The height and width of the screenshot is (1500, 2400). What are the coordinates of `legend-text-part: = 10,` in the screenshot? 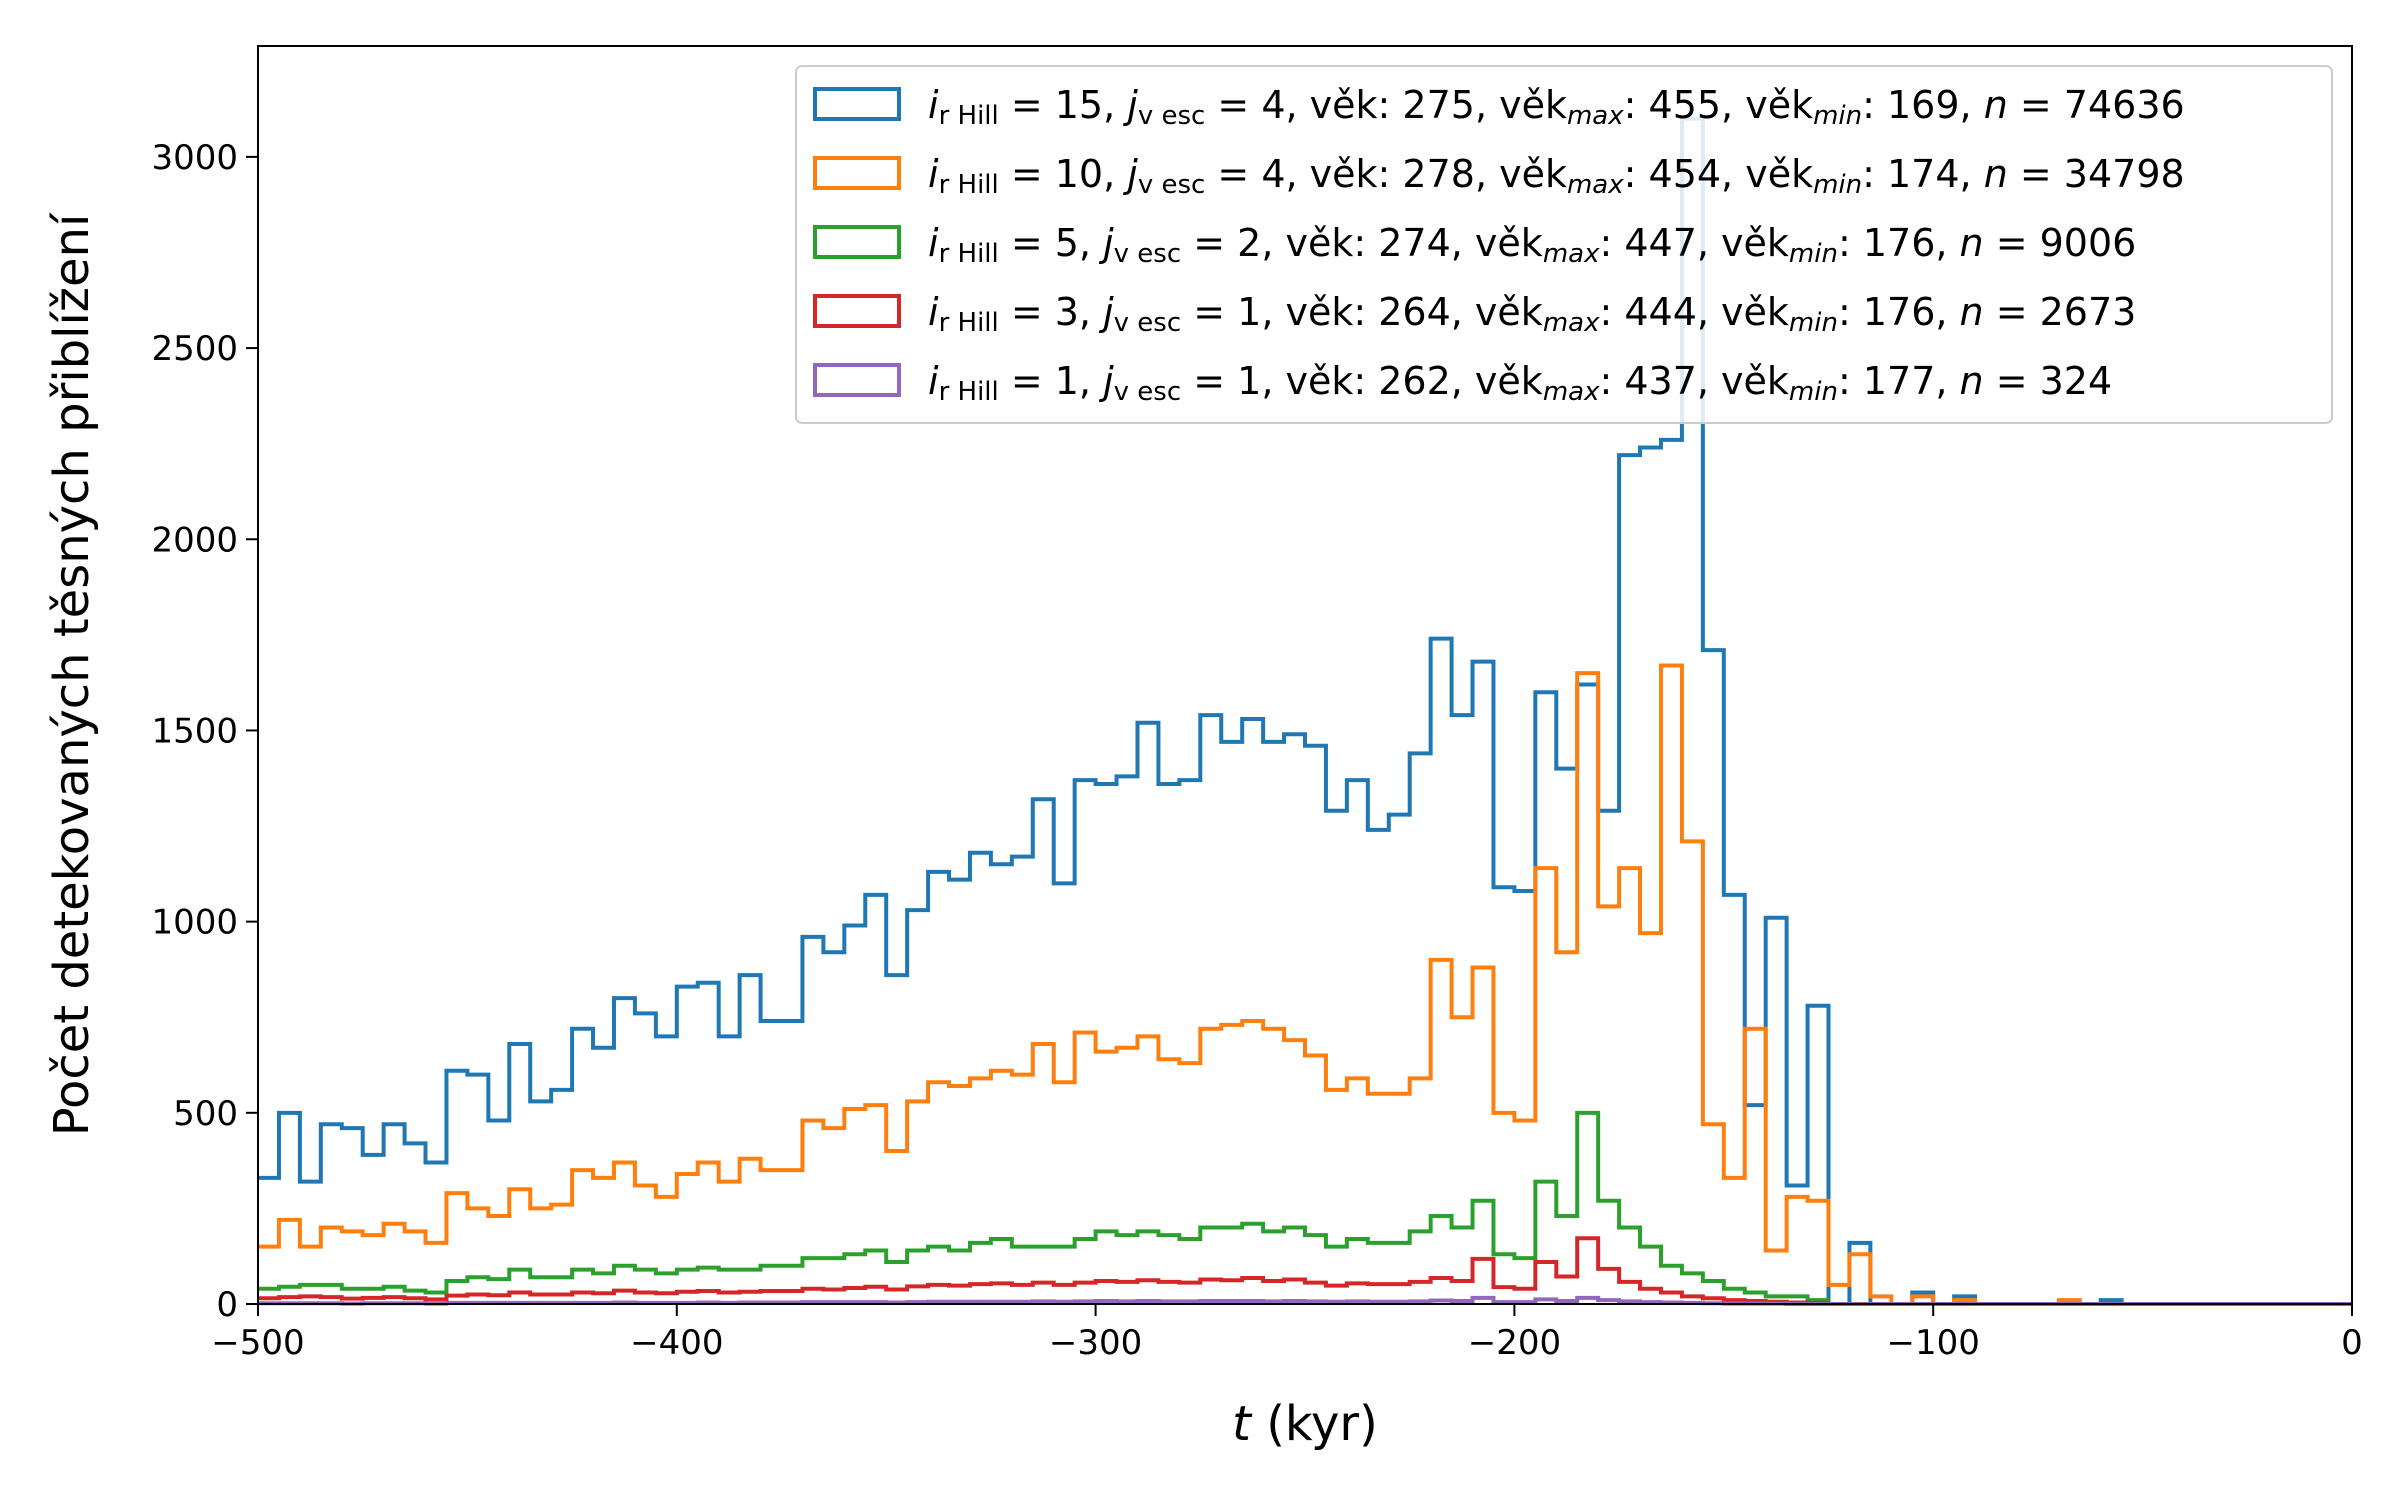 It's located at (1063, 174).